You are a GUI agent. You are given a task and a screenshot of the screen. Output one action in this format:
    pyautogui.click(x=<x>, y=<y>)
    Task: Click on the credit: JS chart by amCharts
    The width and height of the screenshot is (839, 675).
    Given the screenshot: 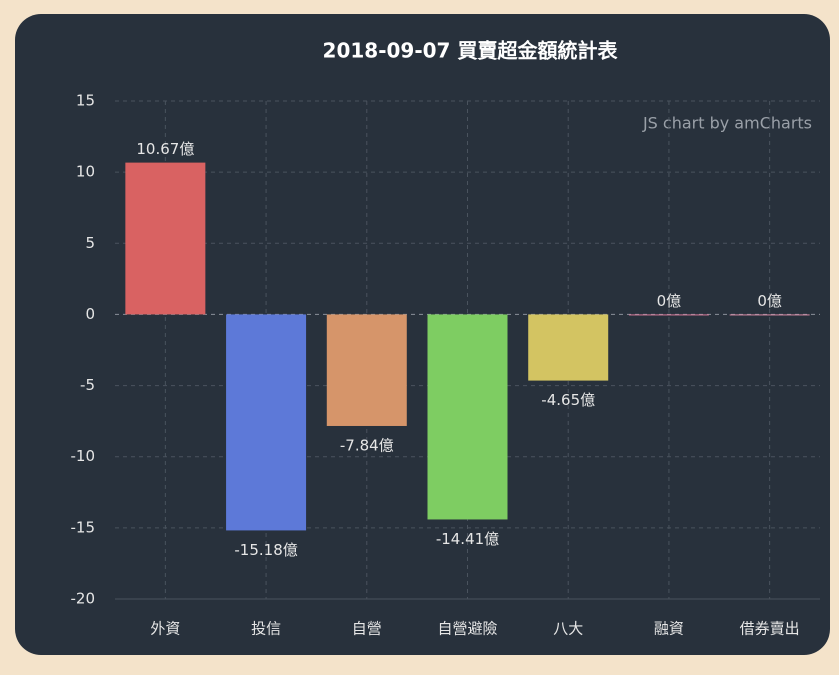 What is the action you would take?
    pyautogui.click(x=727, y=123)
    